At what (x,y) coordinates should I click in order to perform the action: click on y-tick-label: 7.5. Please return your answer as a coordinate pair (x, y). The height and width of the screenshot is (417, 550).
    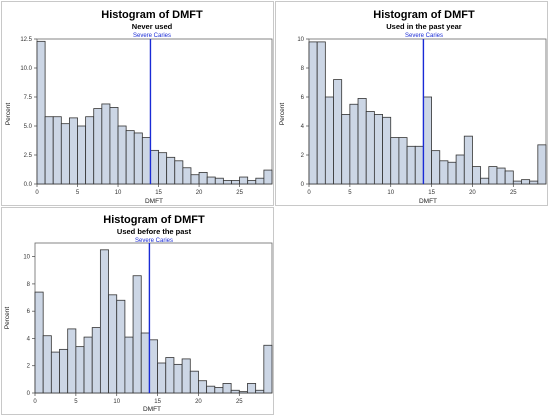
    Looking at the image, I should click on (28, 98).